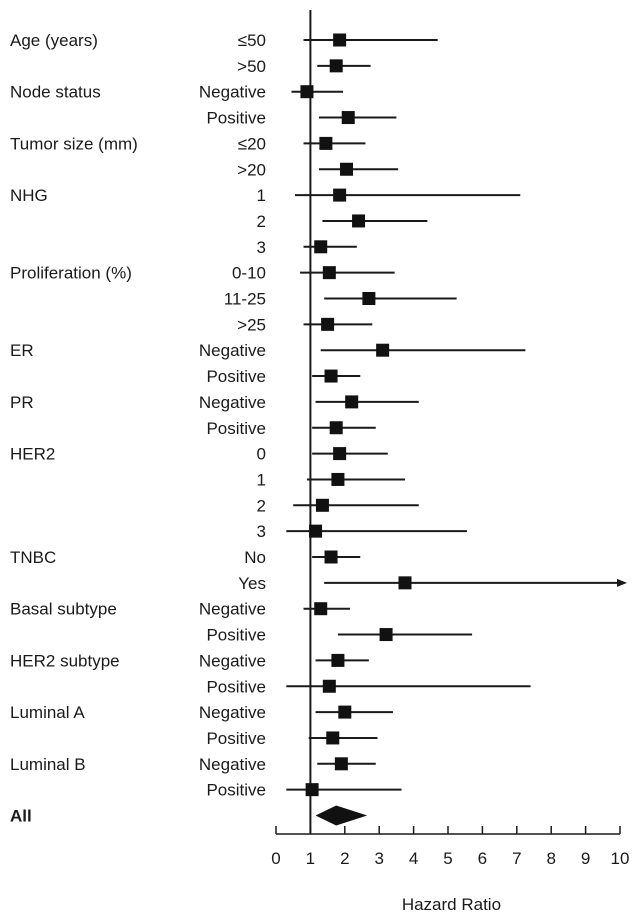 This screenshot has width=633, height=917. Describe the element at coordinates (251, 66) in the screenshot. I see `level-label: >50` at that location.